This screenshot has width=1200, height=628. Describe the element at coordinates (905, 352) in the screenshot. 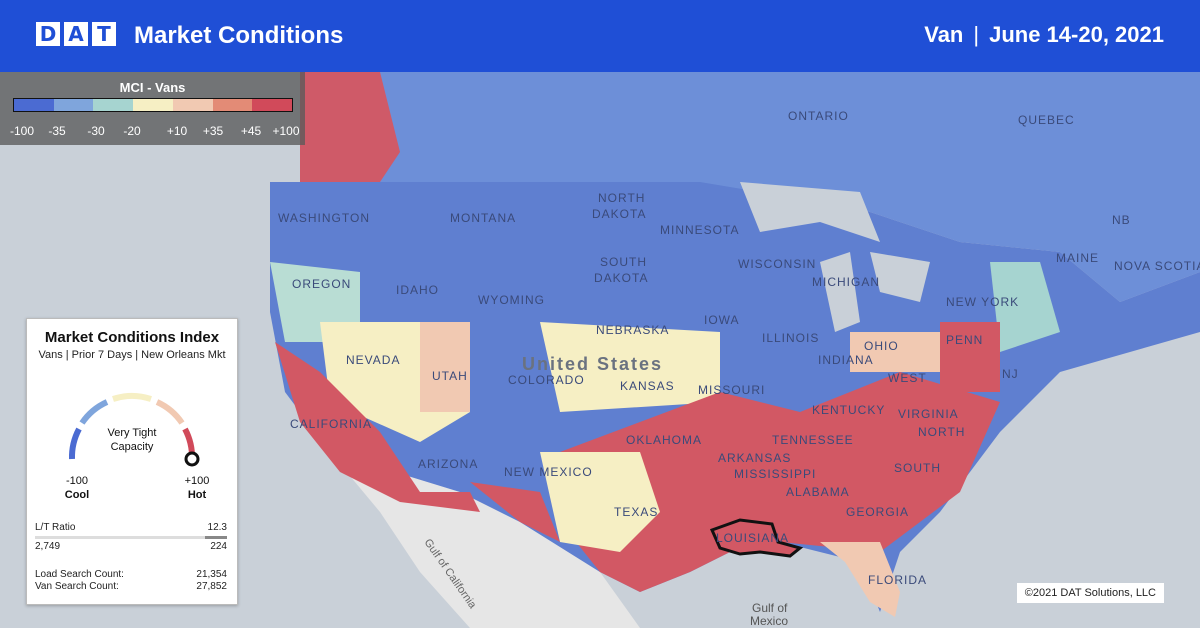

I see `region-ohio` at that location.